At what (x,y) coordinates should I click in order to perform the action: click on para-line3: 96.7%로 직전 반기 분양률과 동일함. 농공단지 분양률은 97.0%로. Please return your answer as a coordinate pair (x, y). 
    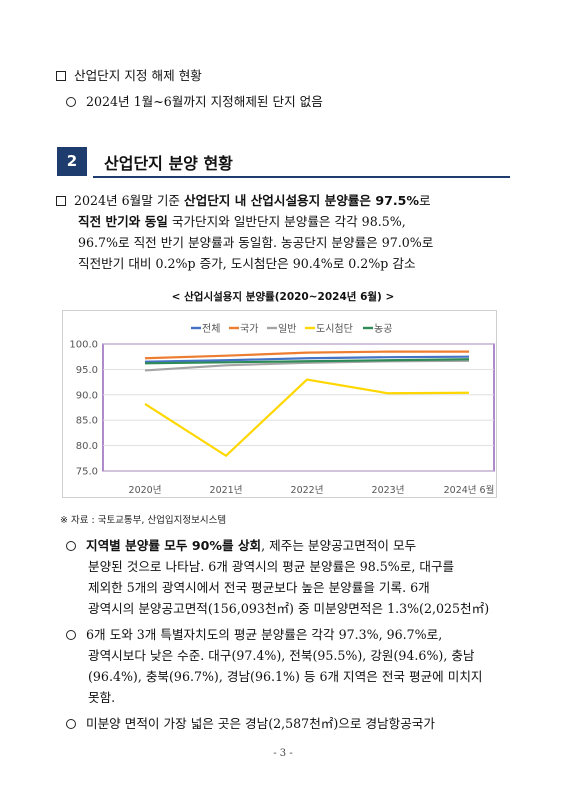
    Looking at the image, I should click on (256, 242).